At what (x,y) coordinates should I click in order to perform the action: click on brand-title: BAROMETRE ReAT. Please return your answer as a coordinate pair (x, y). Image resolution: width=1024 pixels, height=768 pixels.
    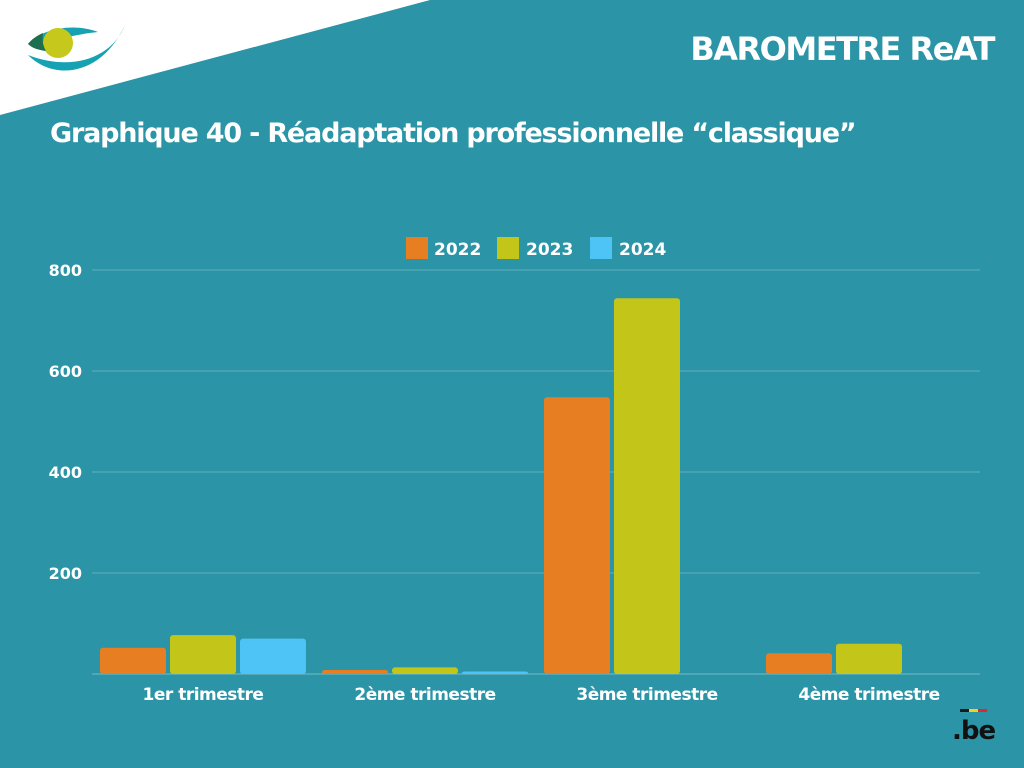
    Looking at the image, I should click on (842, 49).